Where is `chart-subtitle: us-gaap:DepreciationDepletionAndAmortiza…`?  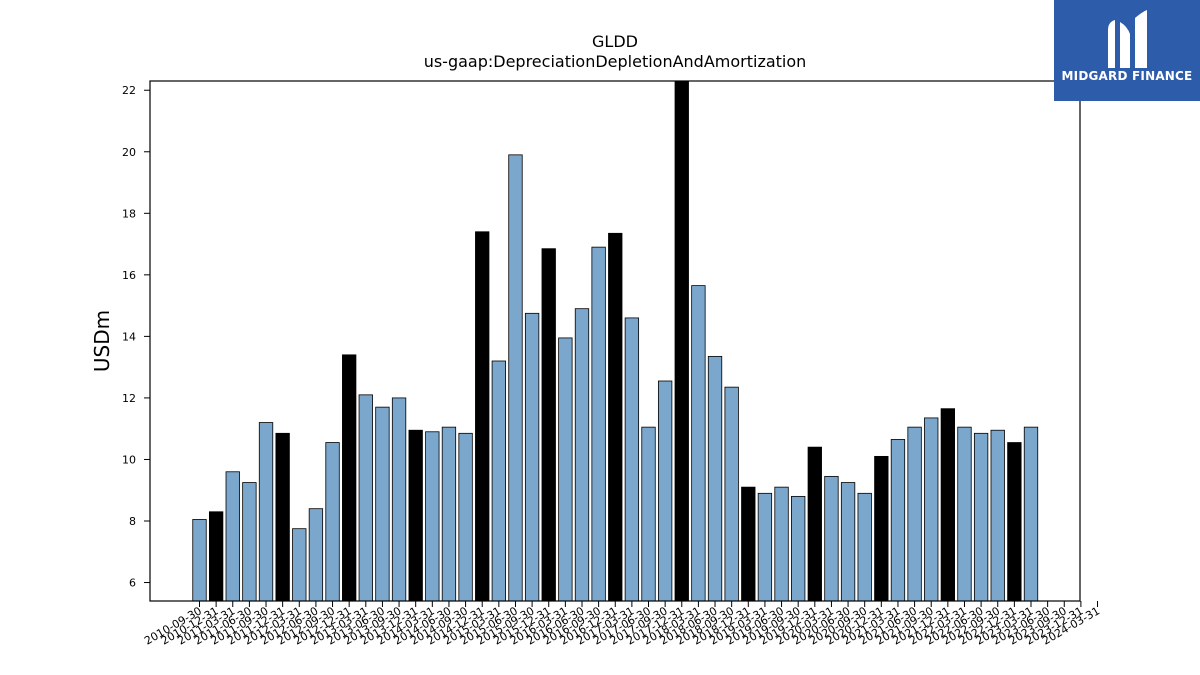 chart-subtitle: us-gaap:DepreciationDepletionAndAmortiza… is located at coordinates (615, 61).